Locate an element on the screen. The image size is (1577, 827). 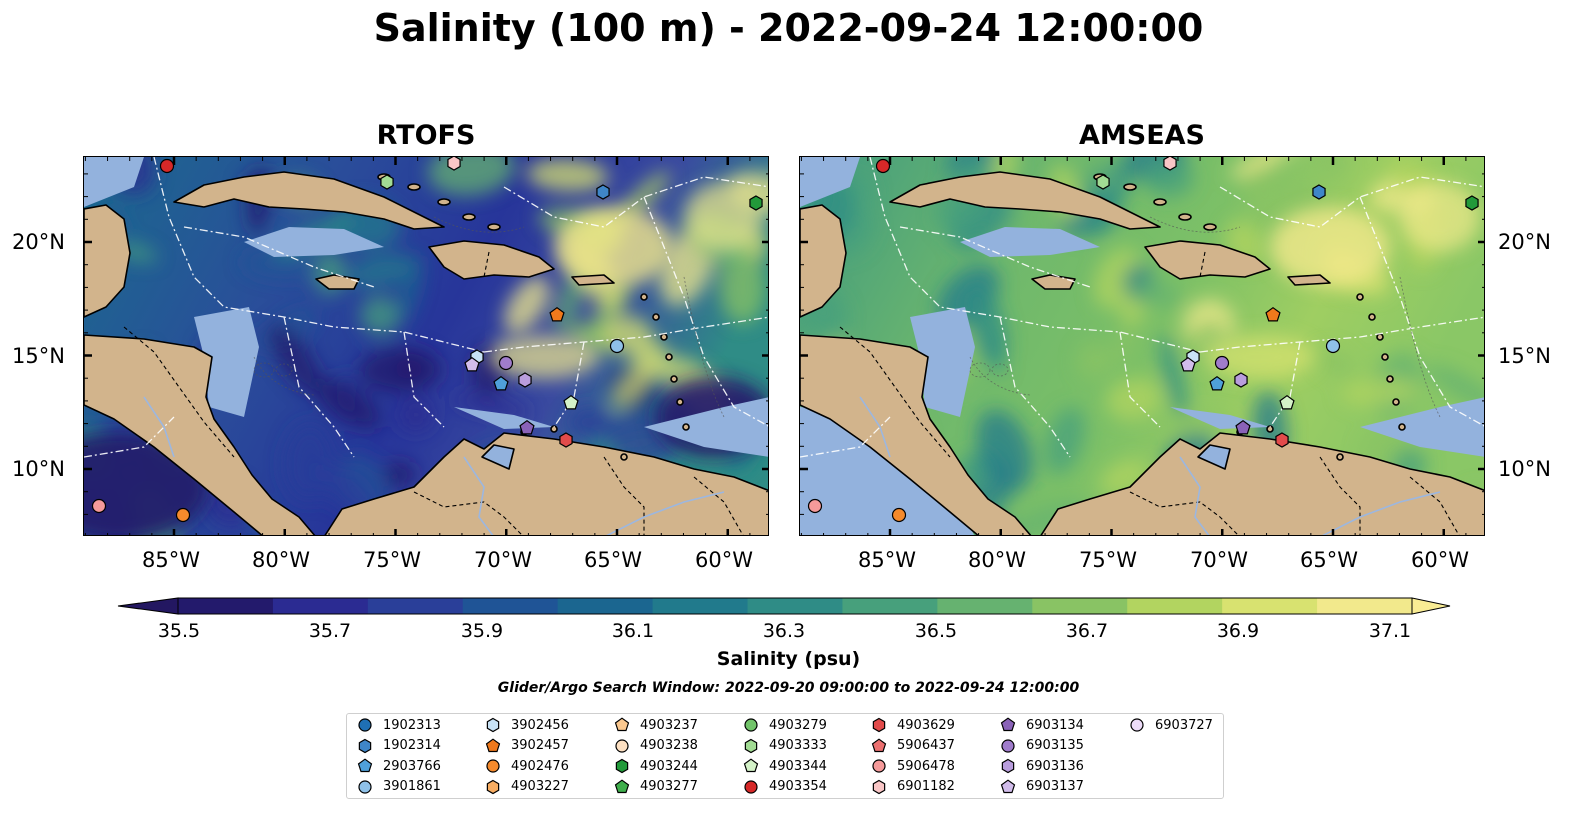
legend-label: 6903134 is located at coordinates (1055, 725).